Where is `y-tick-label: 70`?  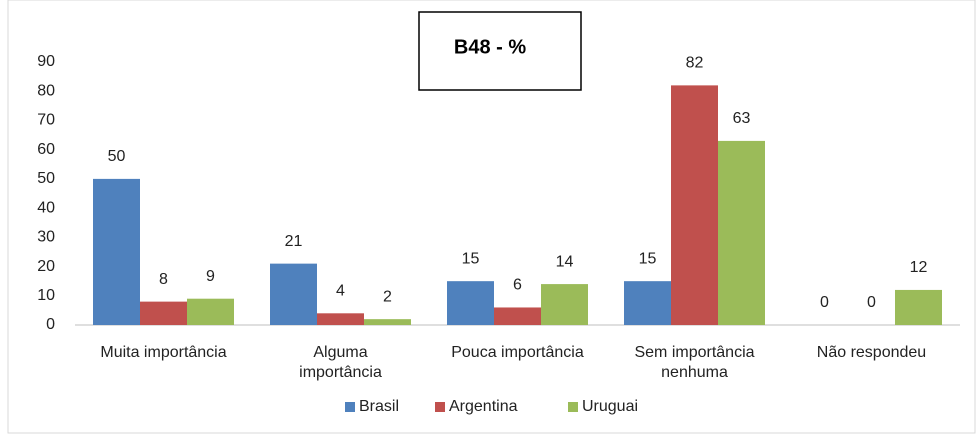
y-tick-label: 70 is located at coordinates (46, 120).